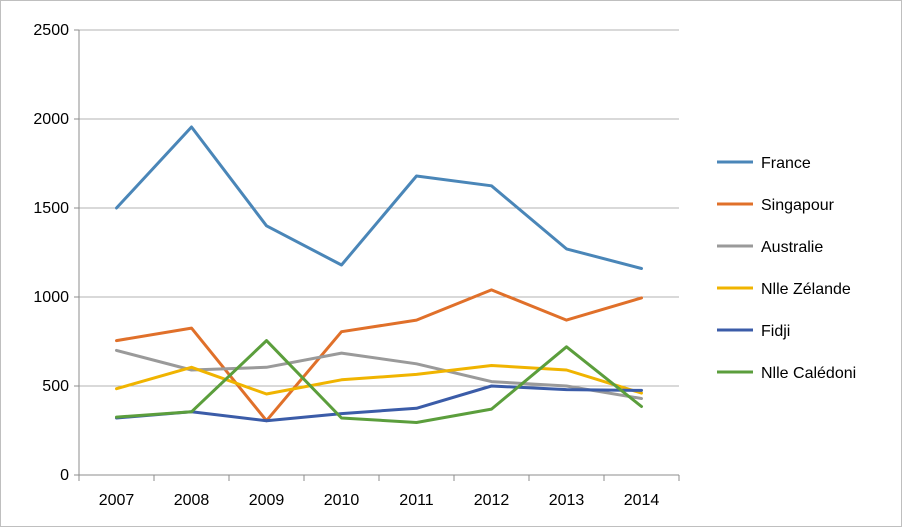  I want to click on y-tick-label: 2500, so click(51, 30).